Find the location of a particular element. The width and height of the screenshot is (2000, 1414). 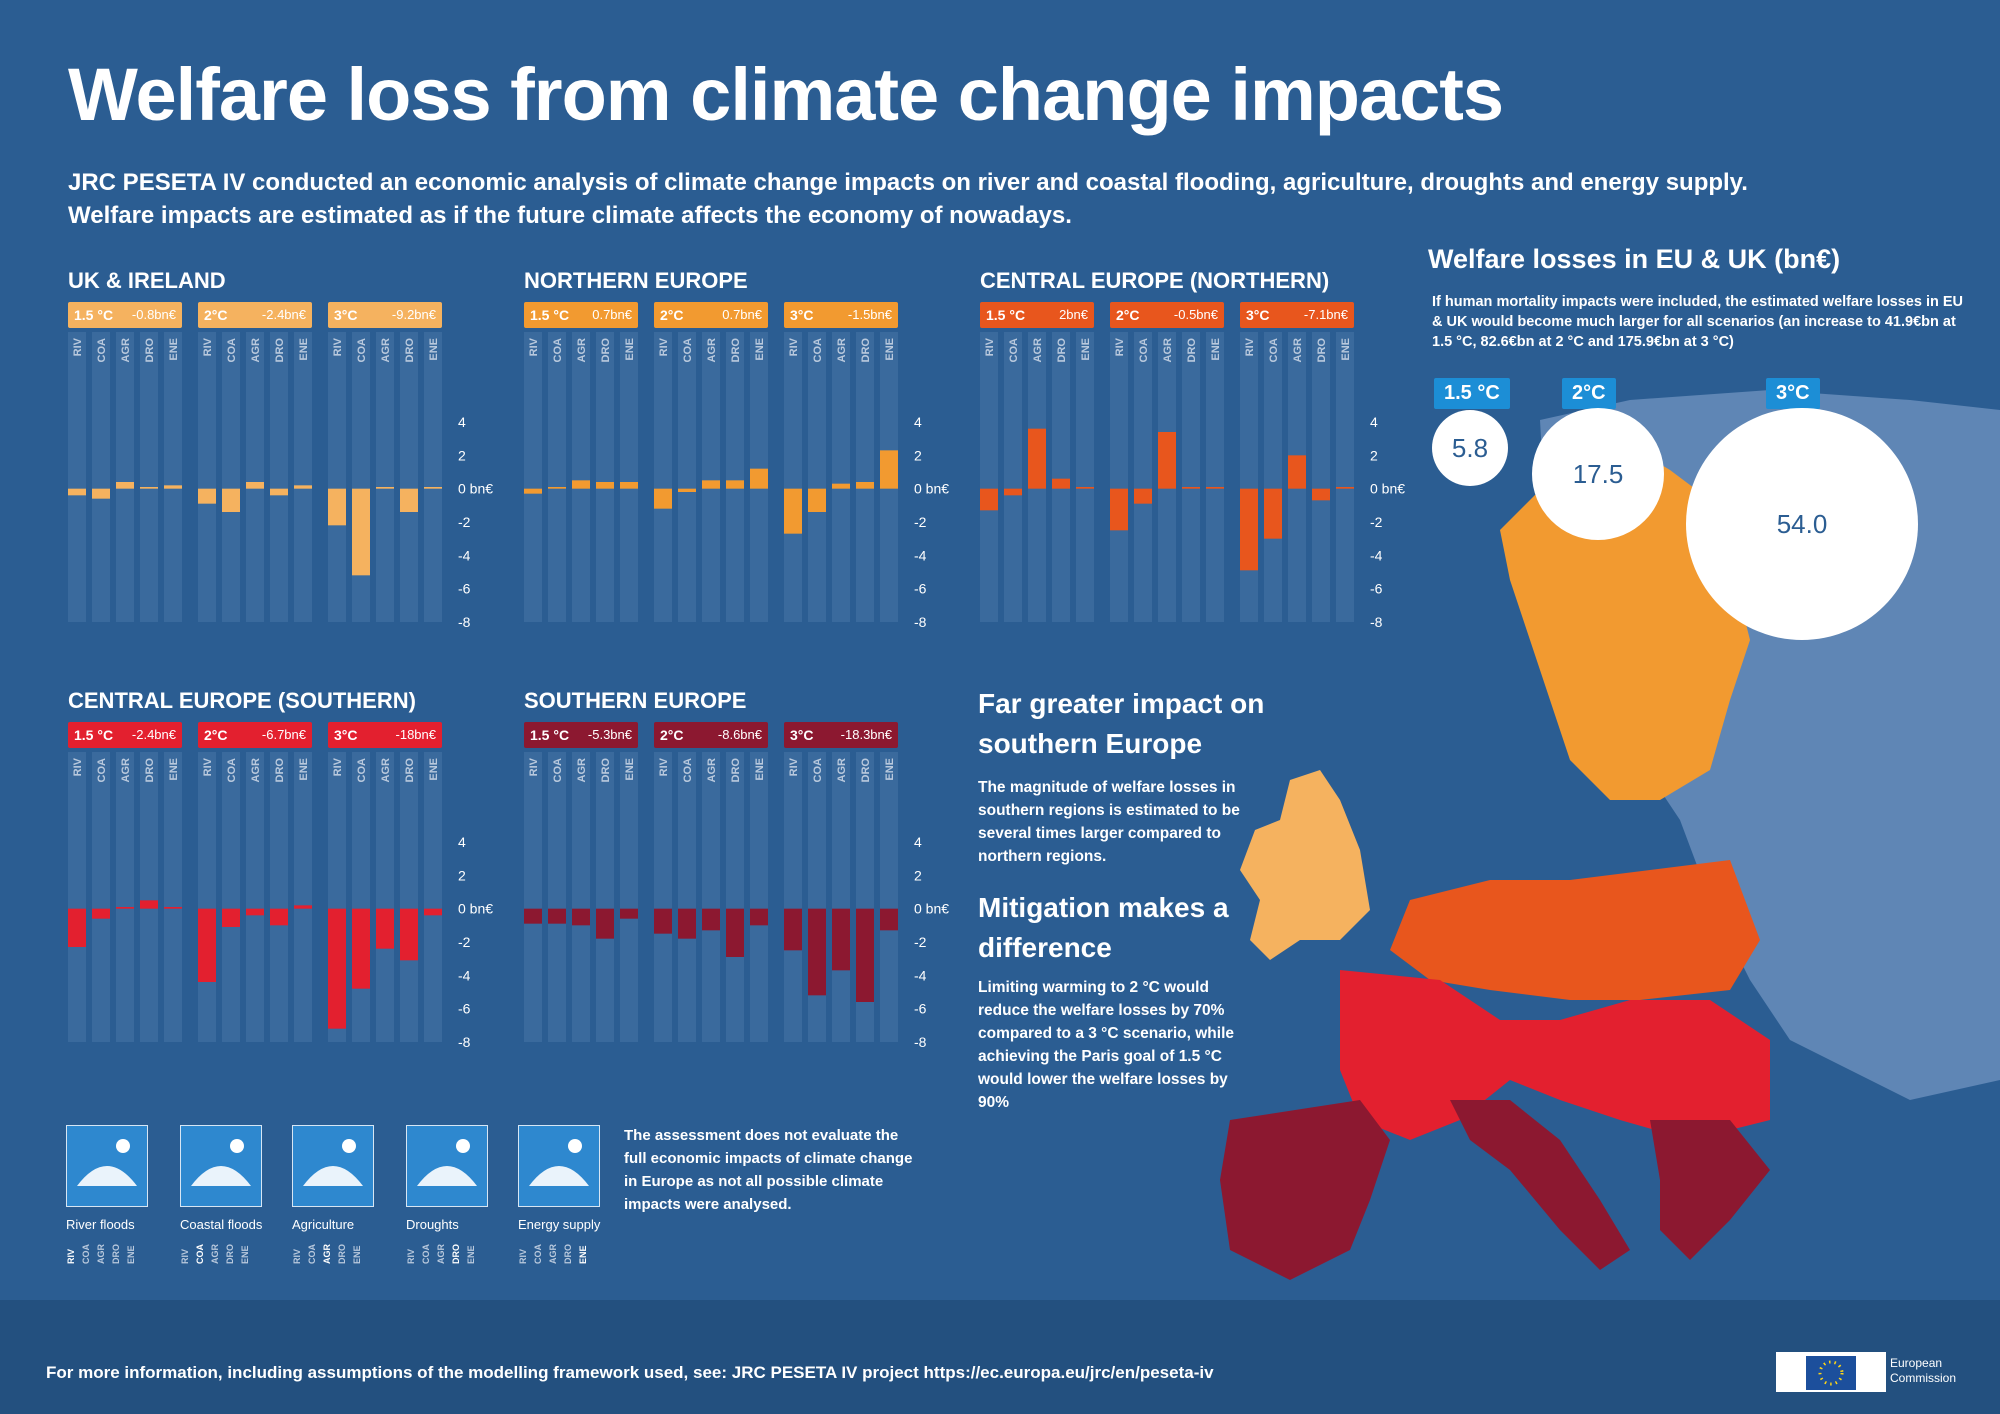

map-uk-ireland is located at coordinates (1305, 865).